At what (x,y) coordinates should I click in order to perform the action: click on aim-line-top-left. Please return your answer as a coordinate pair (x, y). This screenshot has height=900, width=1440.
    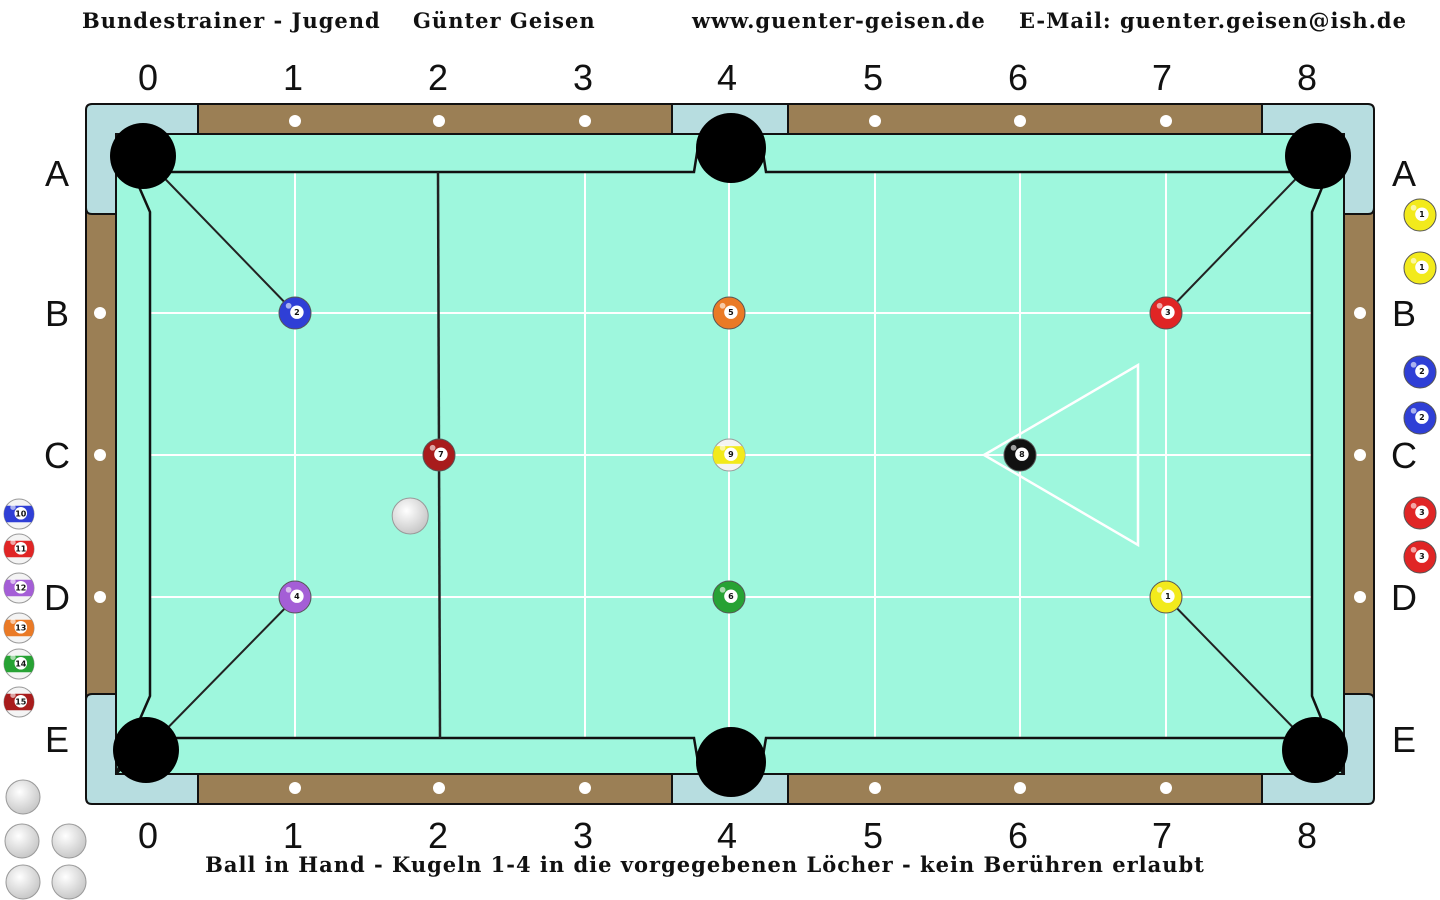
    Looking at the image, I should click on (219, 234).